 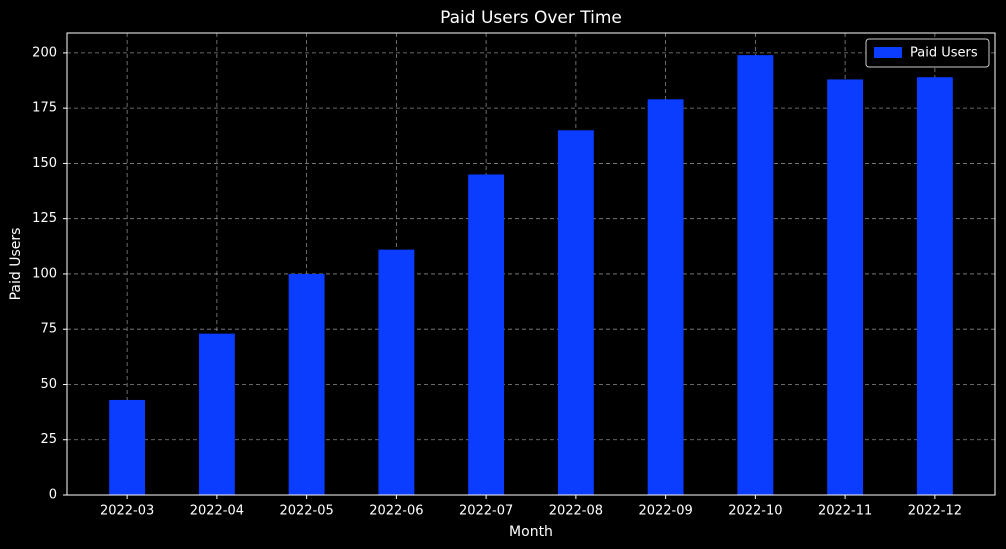 What do you see at coordinates (48, 329) in the screenshot?
I see `y-tick-label: 75` at bounding box center [48, 329].